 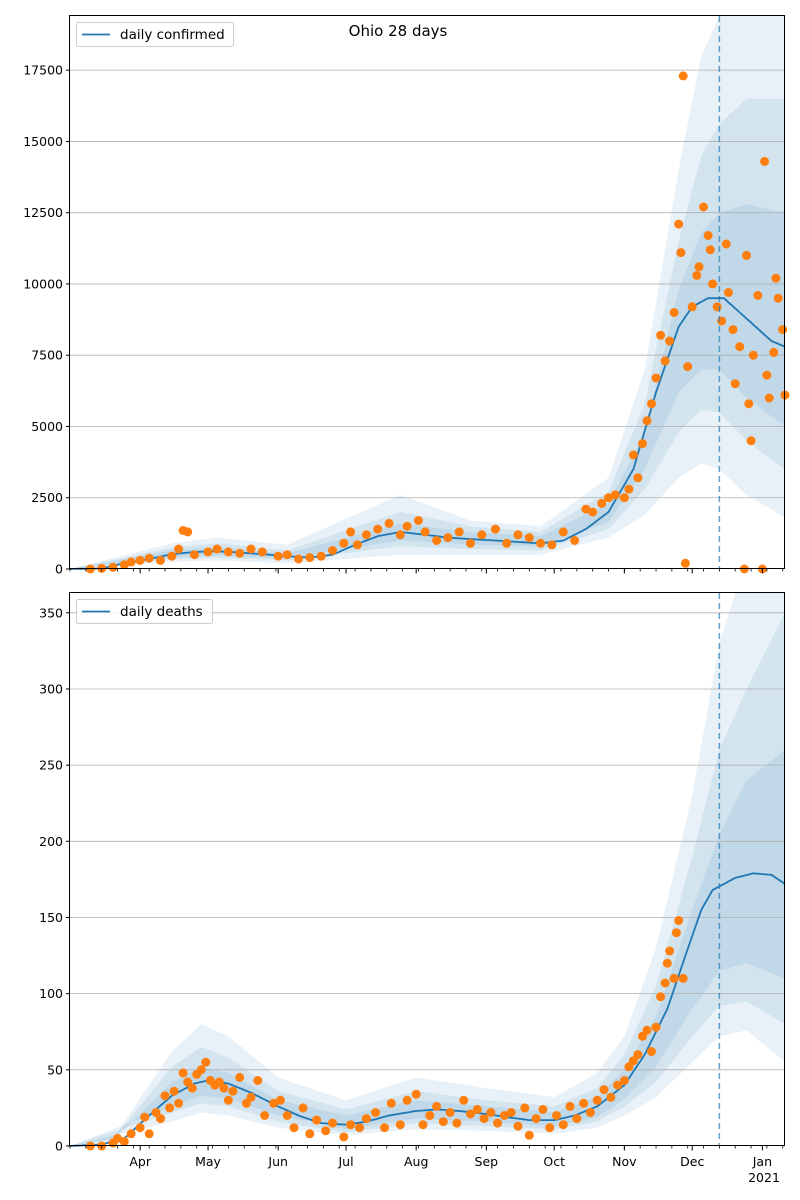 I want to click on x-tick-label: Nov, so click(x=624, y=1161).